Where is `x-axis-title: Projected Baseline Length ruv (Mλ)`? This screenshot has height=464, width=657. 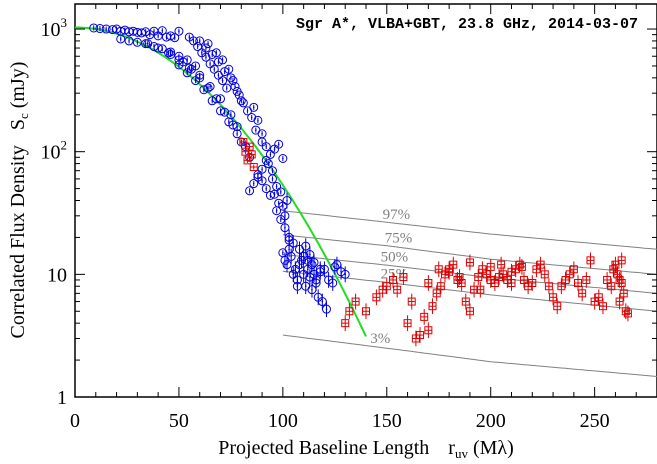 x-axis-title: Projected Baseline Length ruv (Mλ) is located at coordinates (366, 449).